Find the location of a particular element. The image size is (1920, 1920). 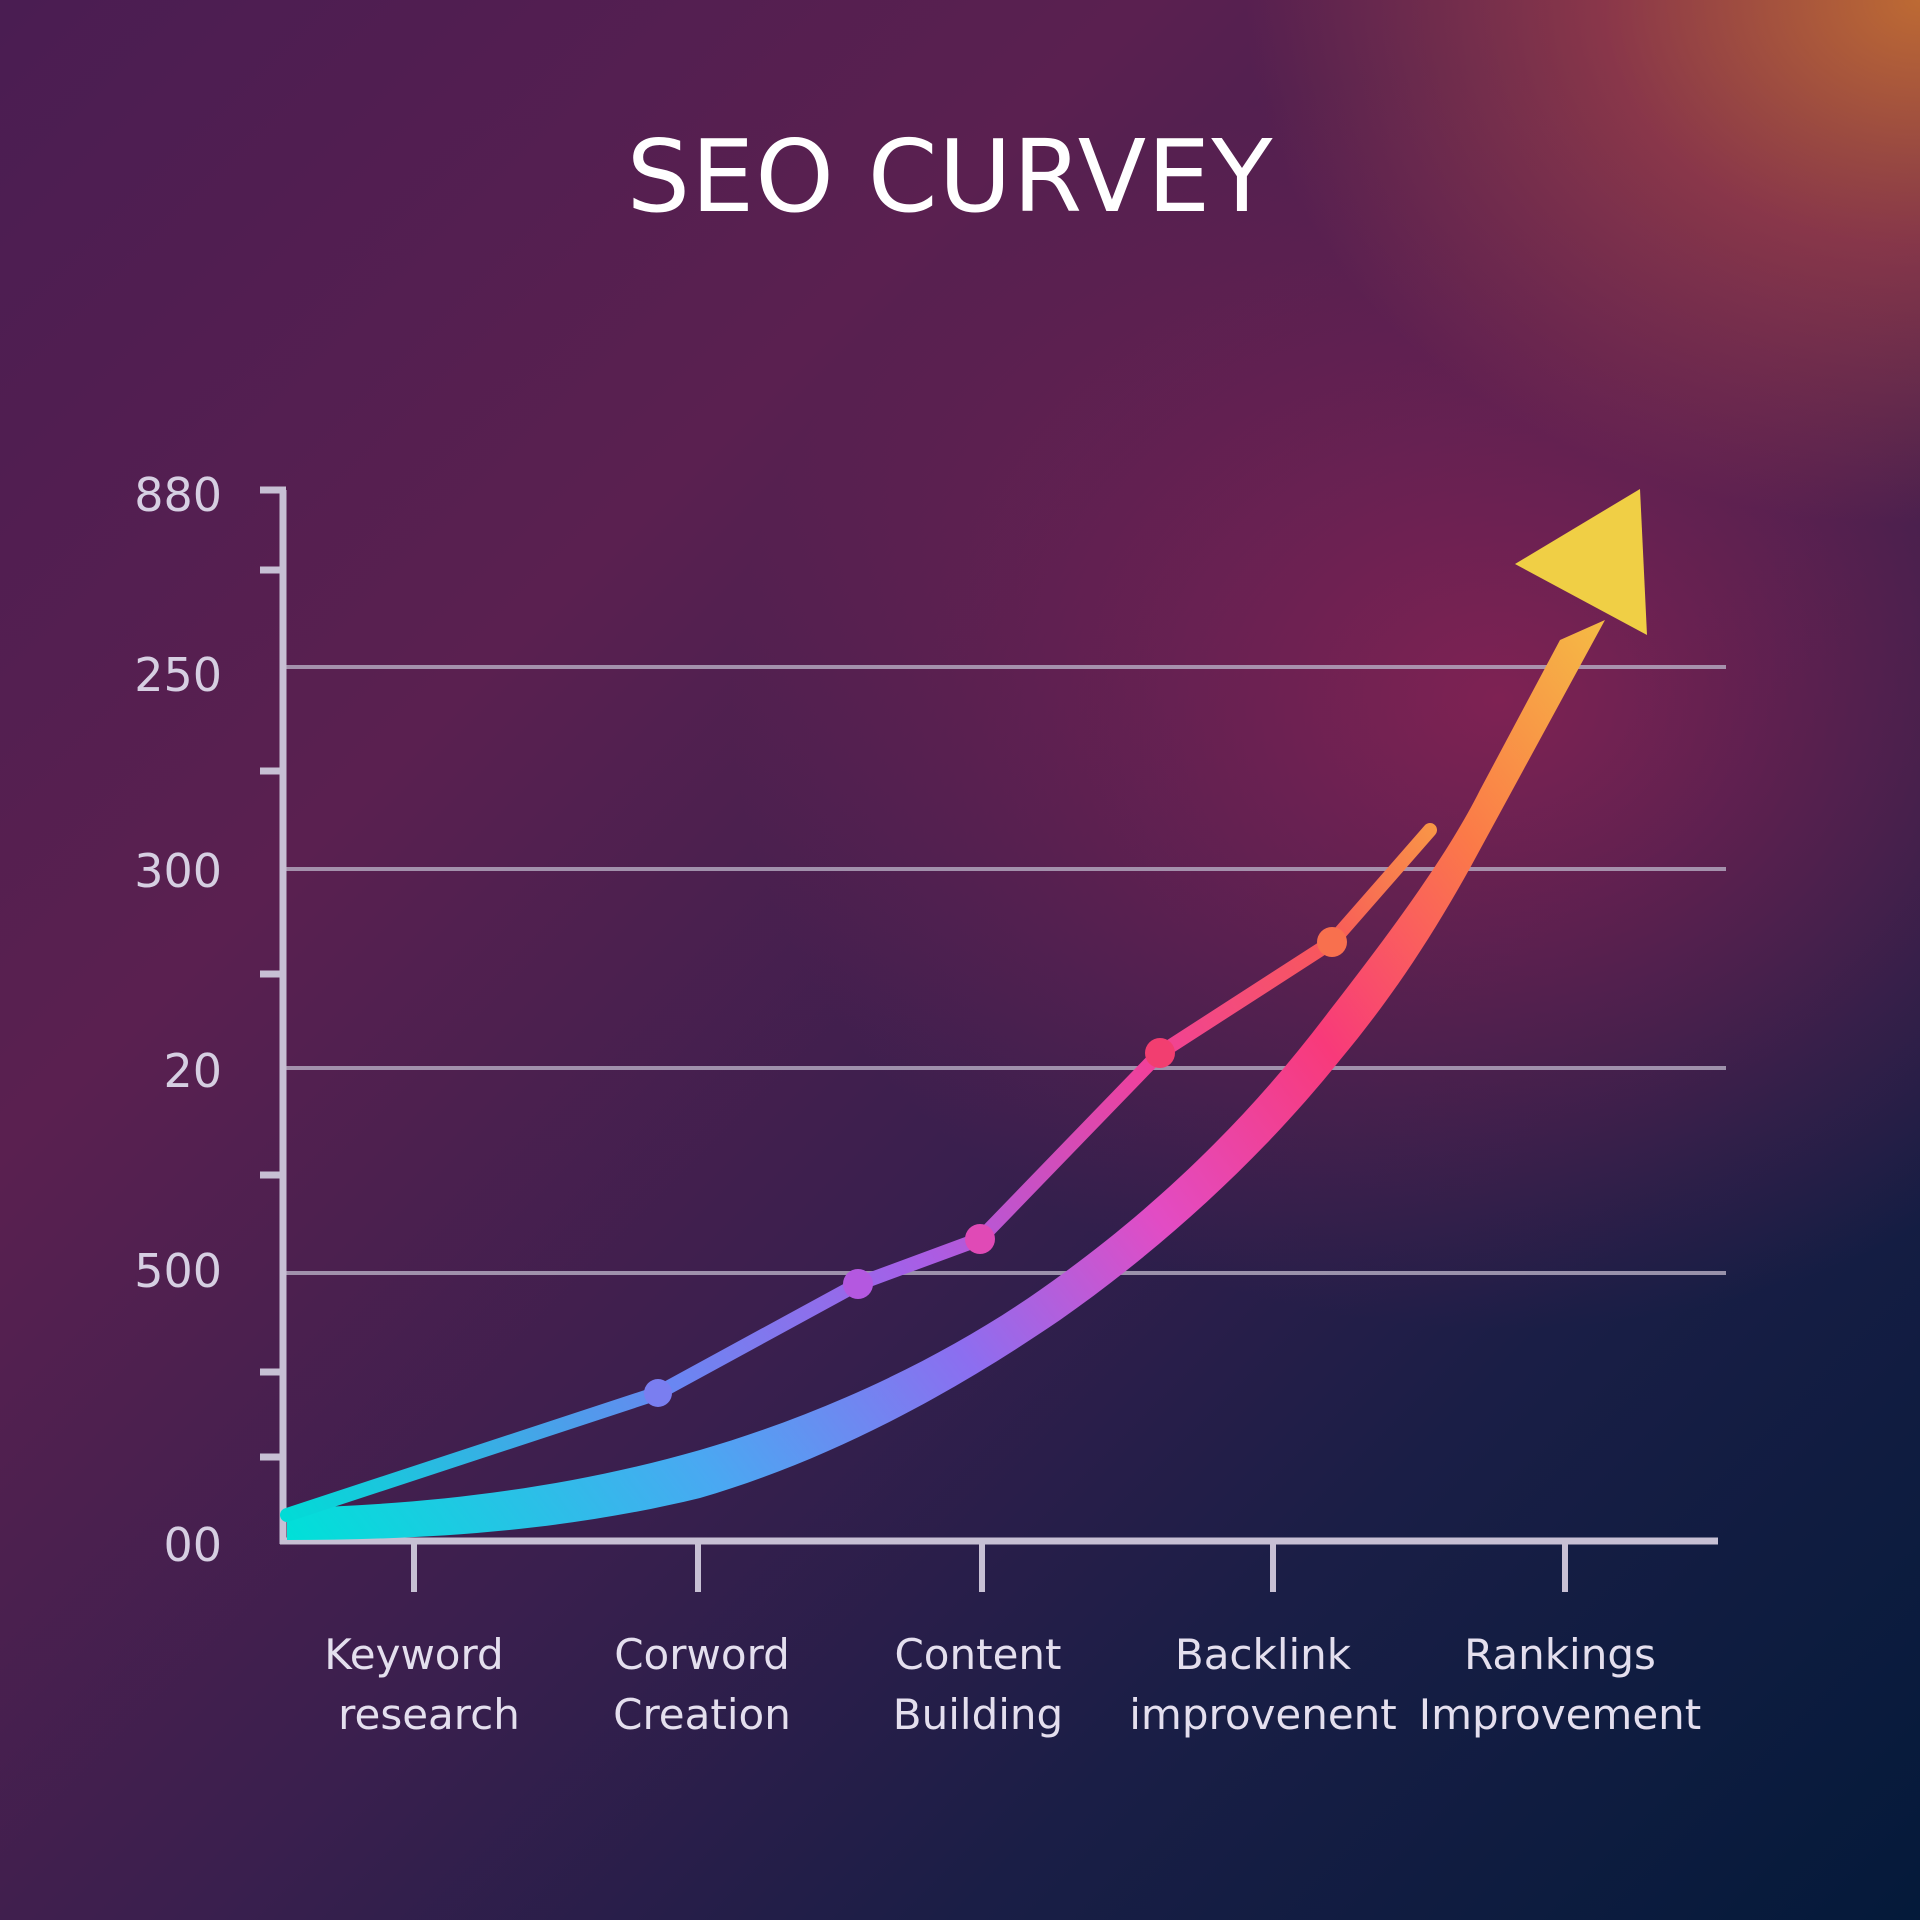

x-label-line2: Improvement is located at coordinates (1560, 1714).